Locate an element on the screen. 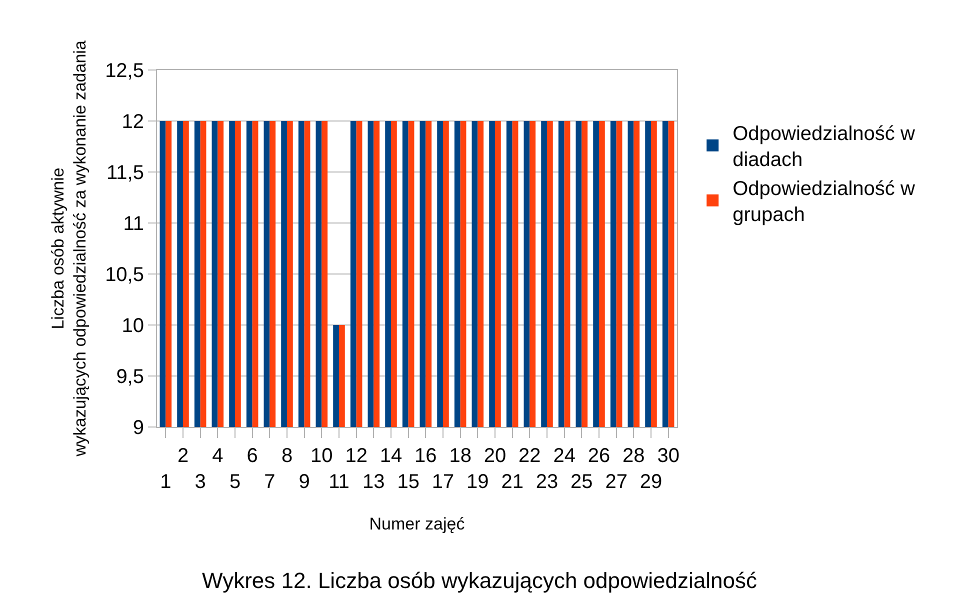  x-tick-label: 18 is located at coordinates (460, 456).